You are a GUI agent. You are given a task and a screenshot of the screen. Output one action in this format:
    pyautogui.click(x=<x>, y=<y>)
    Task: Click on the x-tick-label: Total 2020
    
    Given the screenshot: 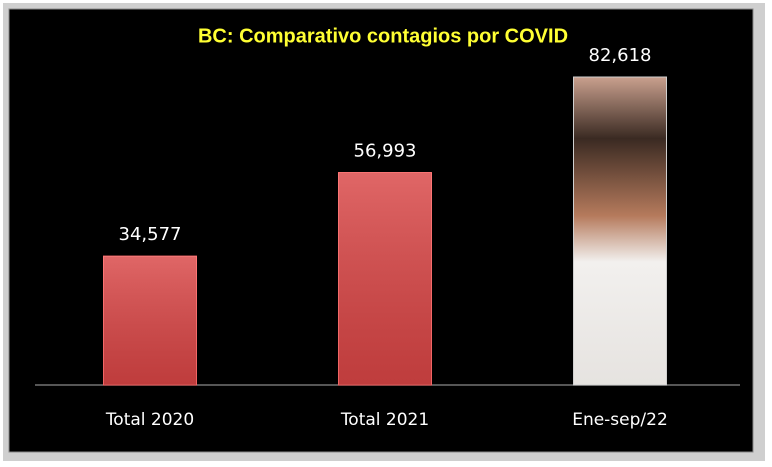 What is the action you would take?
    pyautogui.click(x=149, y=420)
    